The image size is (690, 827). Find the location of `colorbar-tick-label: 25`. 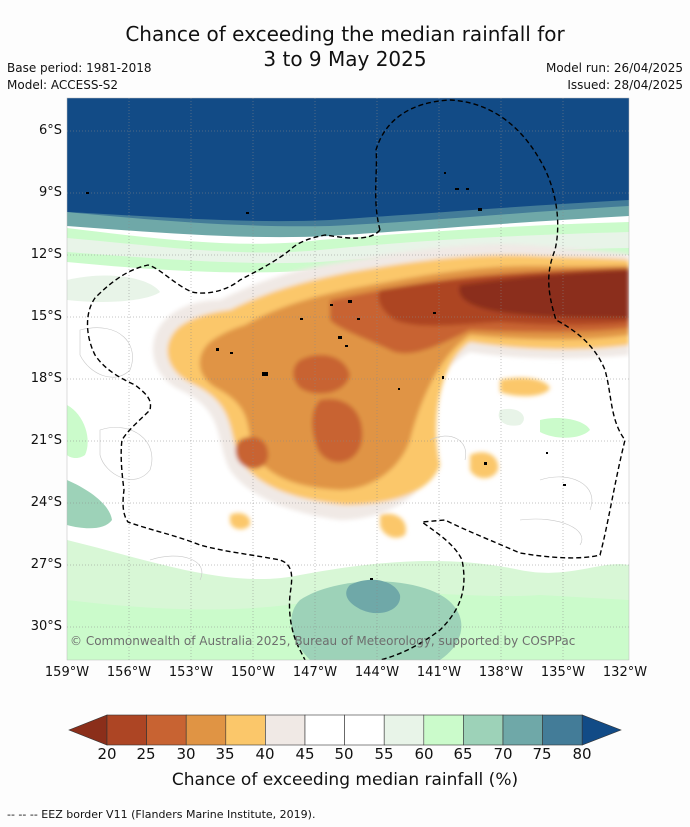

colorbar-tick-label: 25 is located at coordinates (146, 754).